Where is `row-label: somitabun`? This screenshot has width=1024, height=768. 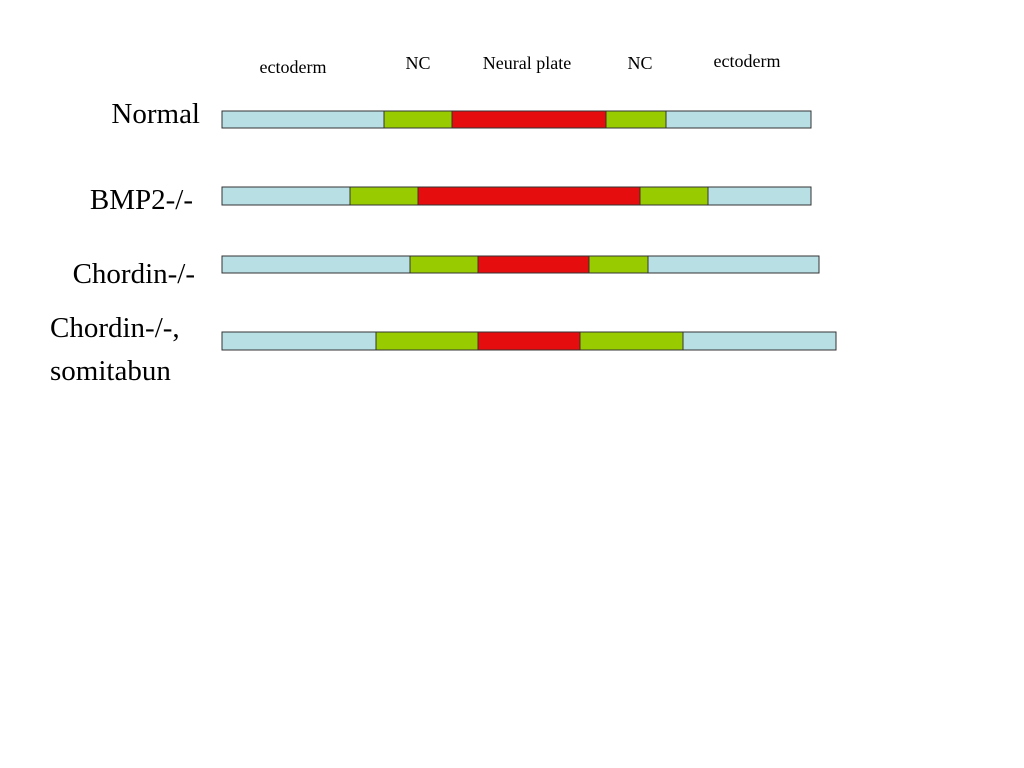 row-label: somitabun is located at coordinates (110, 371).